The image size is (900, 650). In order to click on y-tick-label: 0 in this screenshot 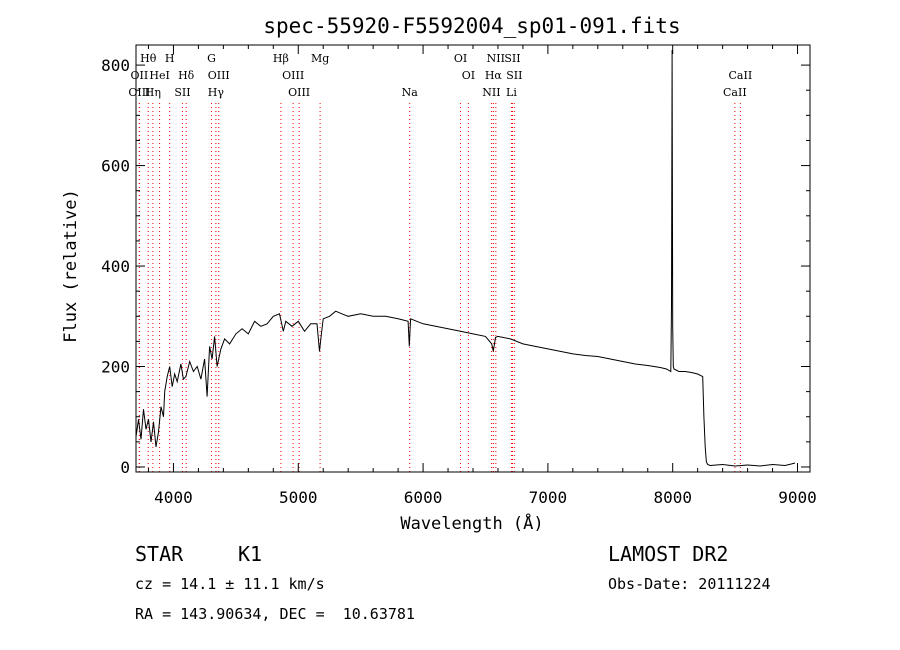, I will do `click(125, 467)`.